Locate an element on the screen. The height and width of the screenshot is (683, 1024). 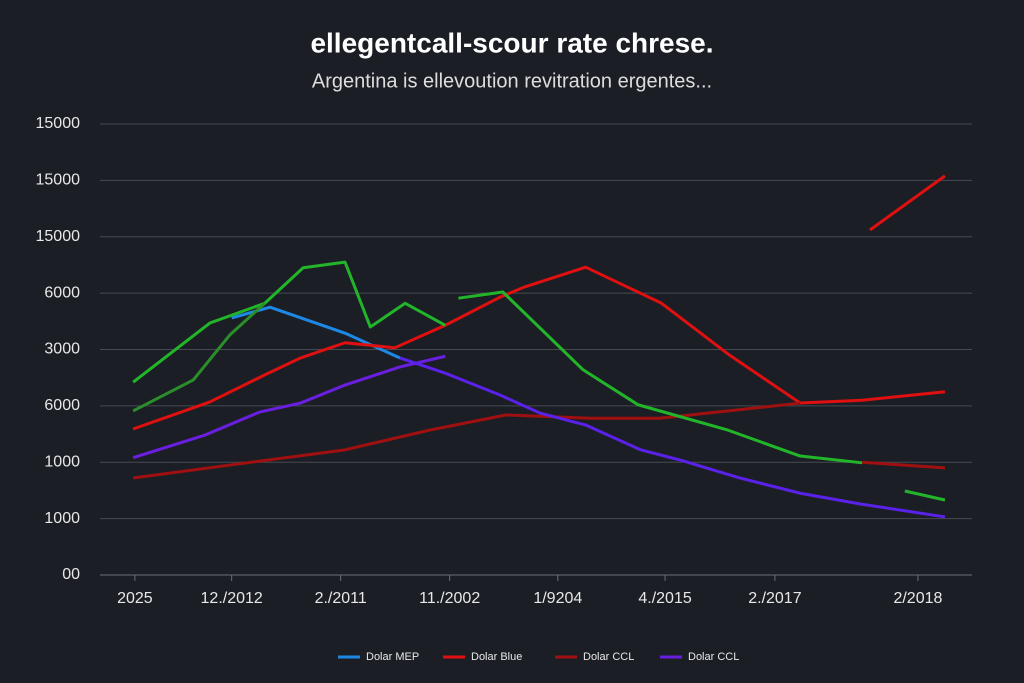
legend-label: Dolar MEP is located at coordinates (392, 657).